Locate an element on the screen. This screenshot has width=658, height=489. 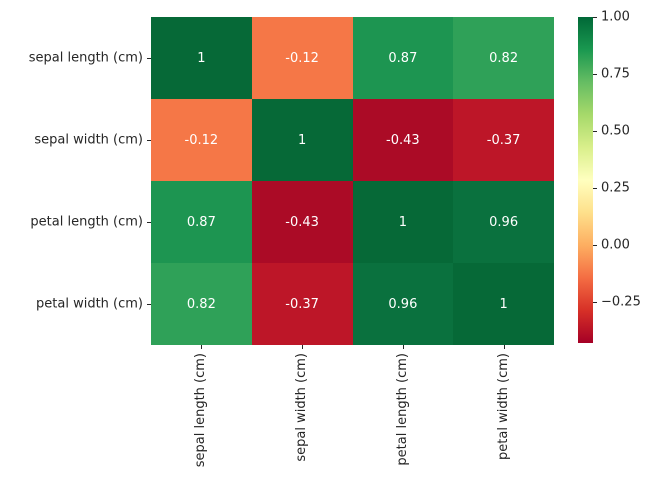
x-tick-label: sepal width (cm) is located at coordinates (302, 407).